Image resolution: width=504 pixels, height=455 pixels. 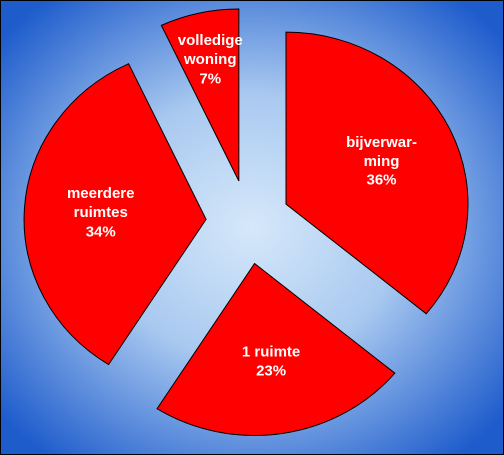 I want to click on slice-value-label: 23%, so click(x=271, y=371).